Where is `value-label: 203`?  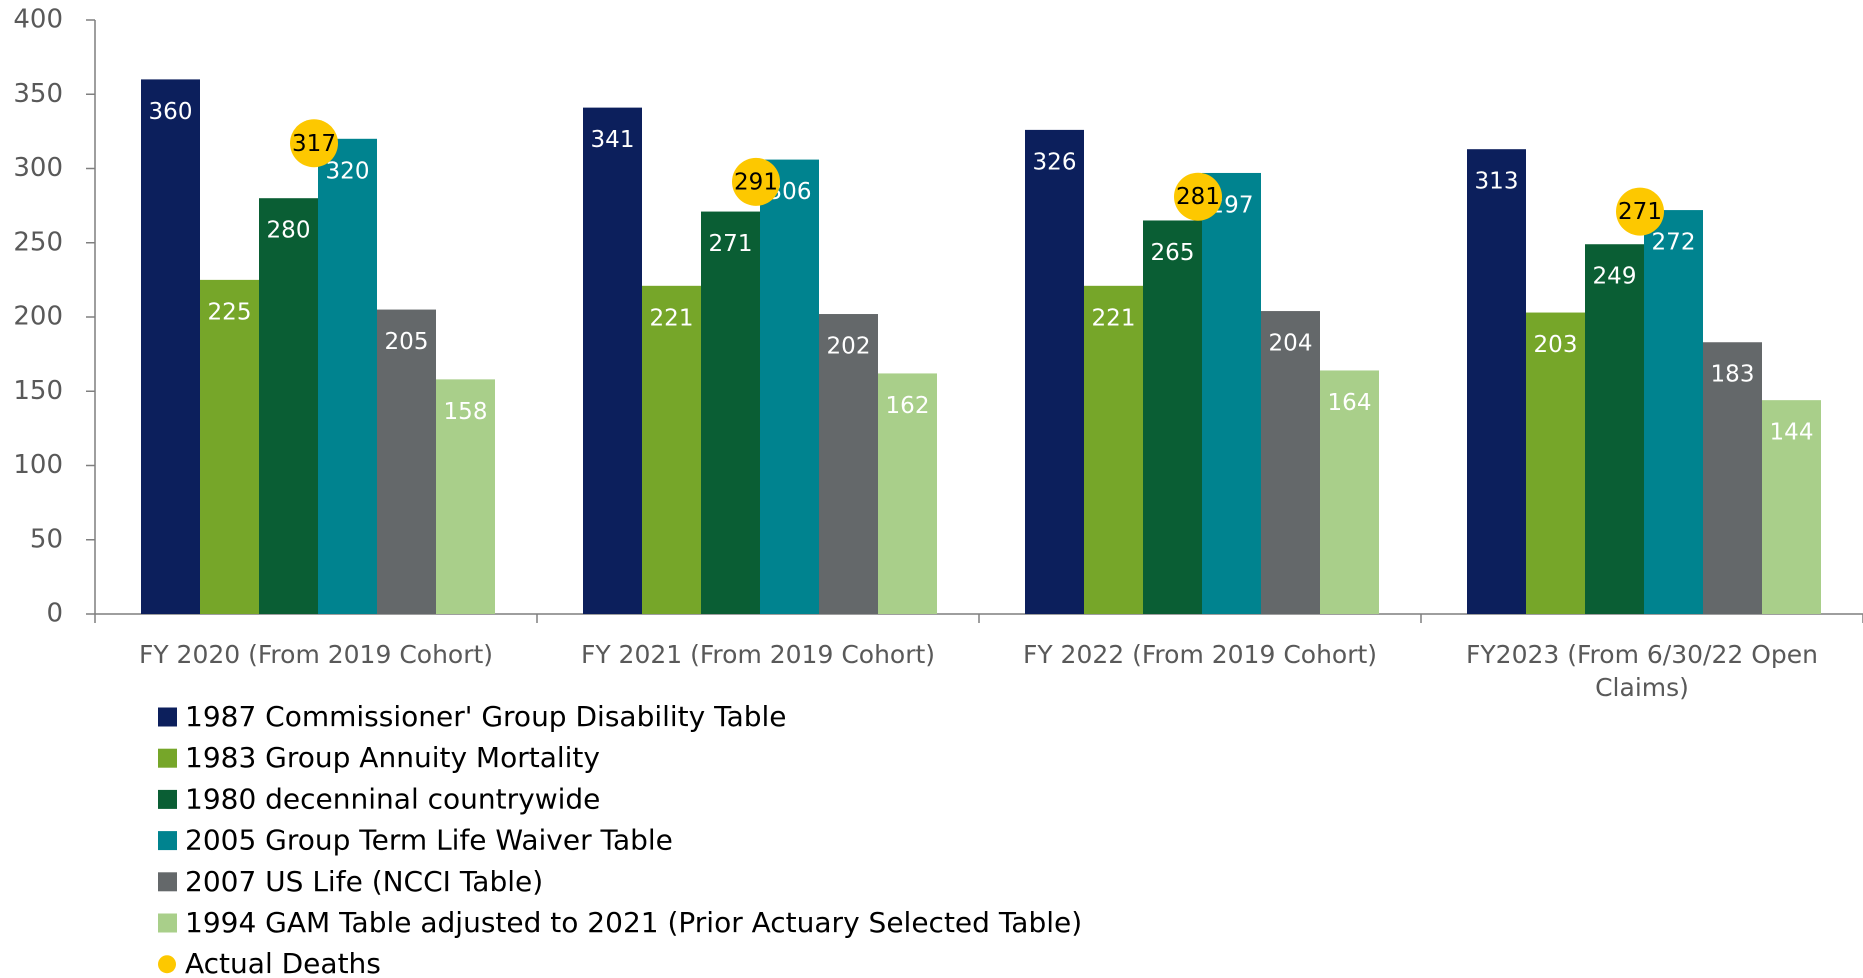
value-label: 203 is located at coordinates (1556, 345).